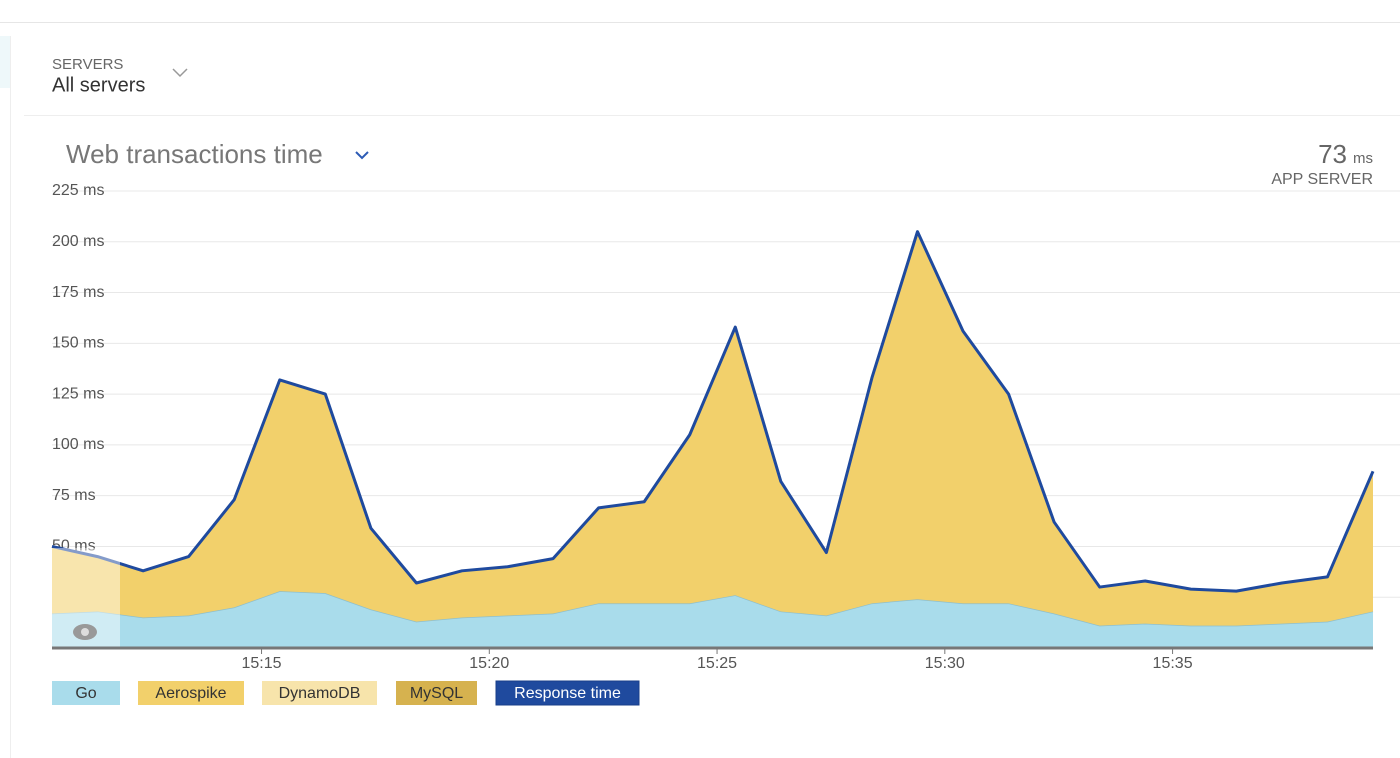  What do you see at coordinates (78, 393) in the screenshot?
I see `y-tick-label: 125 ms` at bounding box center [78, 393].